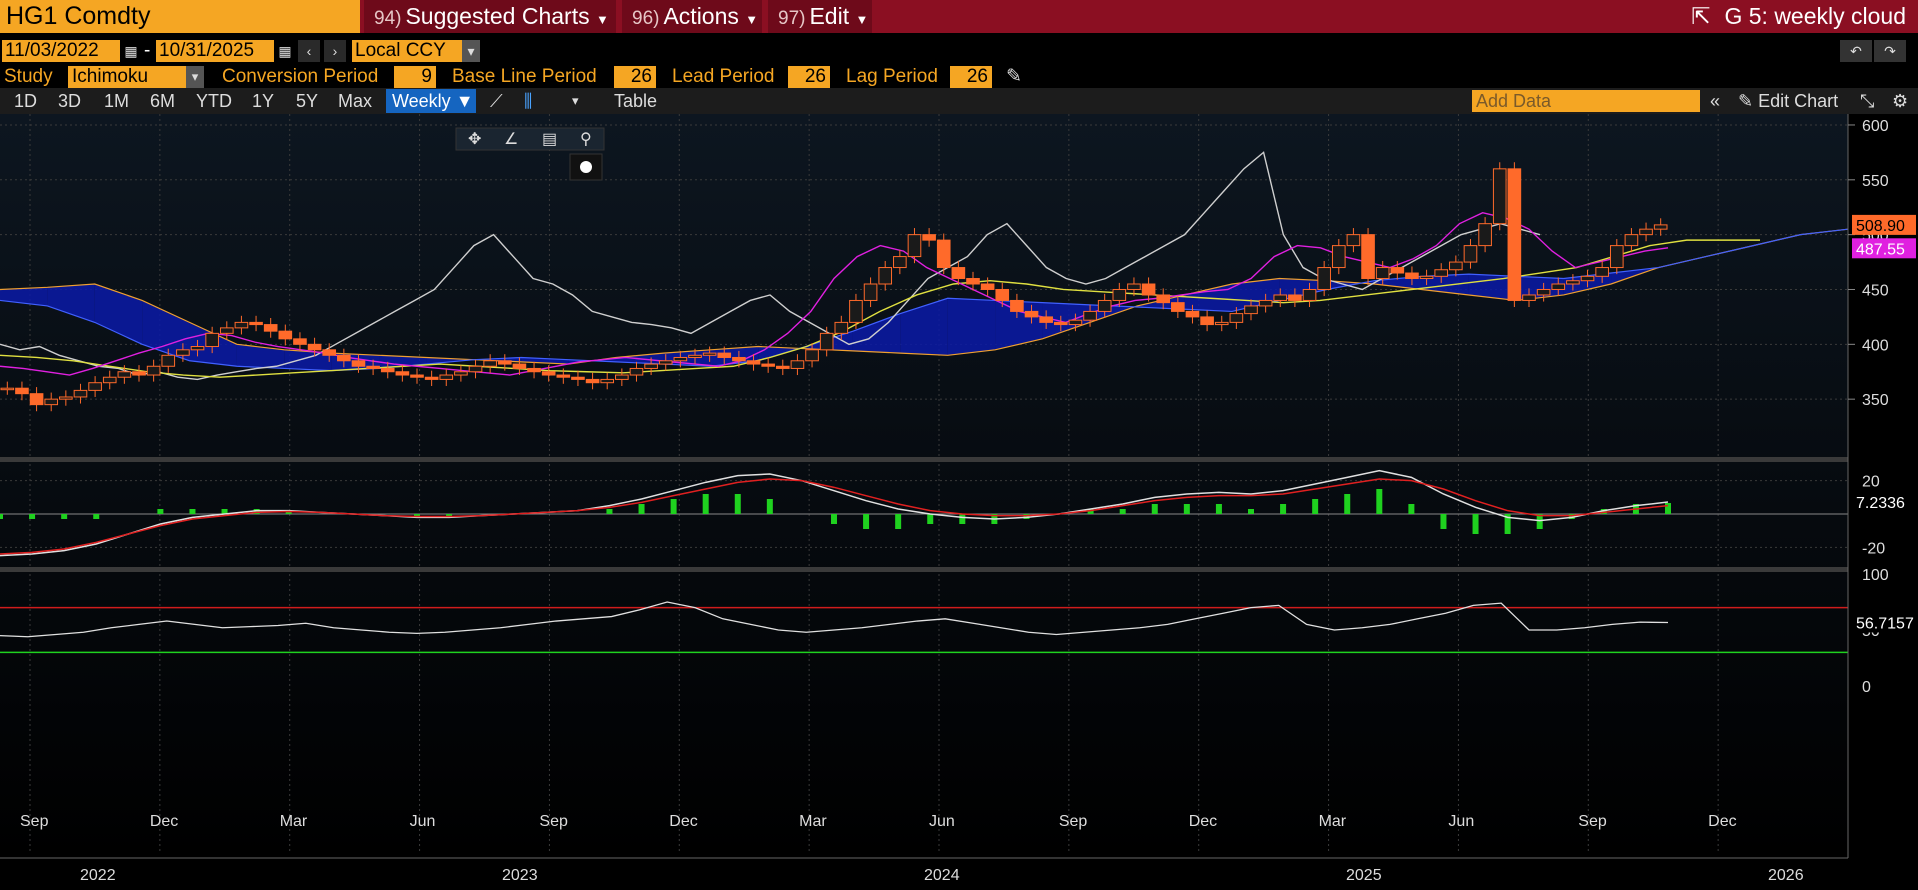 The height and width of the screenshot is (890, 1918). Describe the element at coordinates (263, 101) in the screenshot. I see `range-1y: 1Y` at that location.